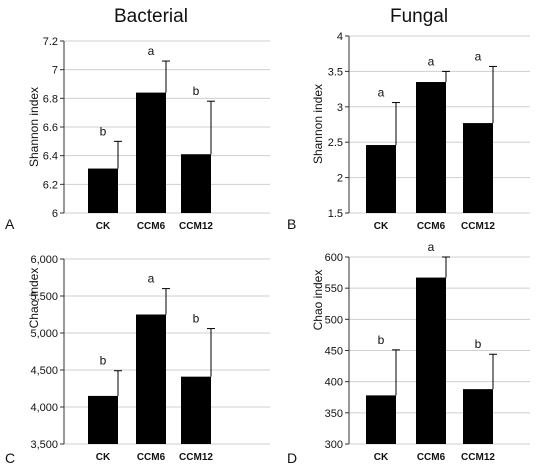  Describe the element at coordinates (334, 352) in the screenshot. I see `panel-d-ytick-label: 450` at that location.